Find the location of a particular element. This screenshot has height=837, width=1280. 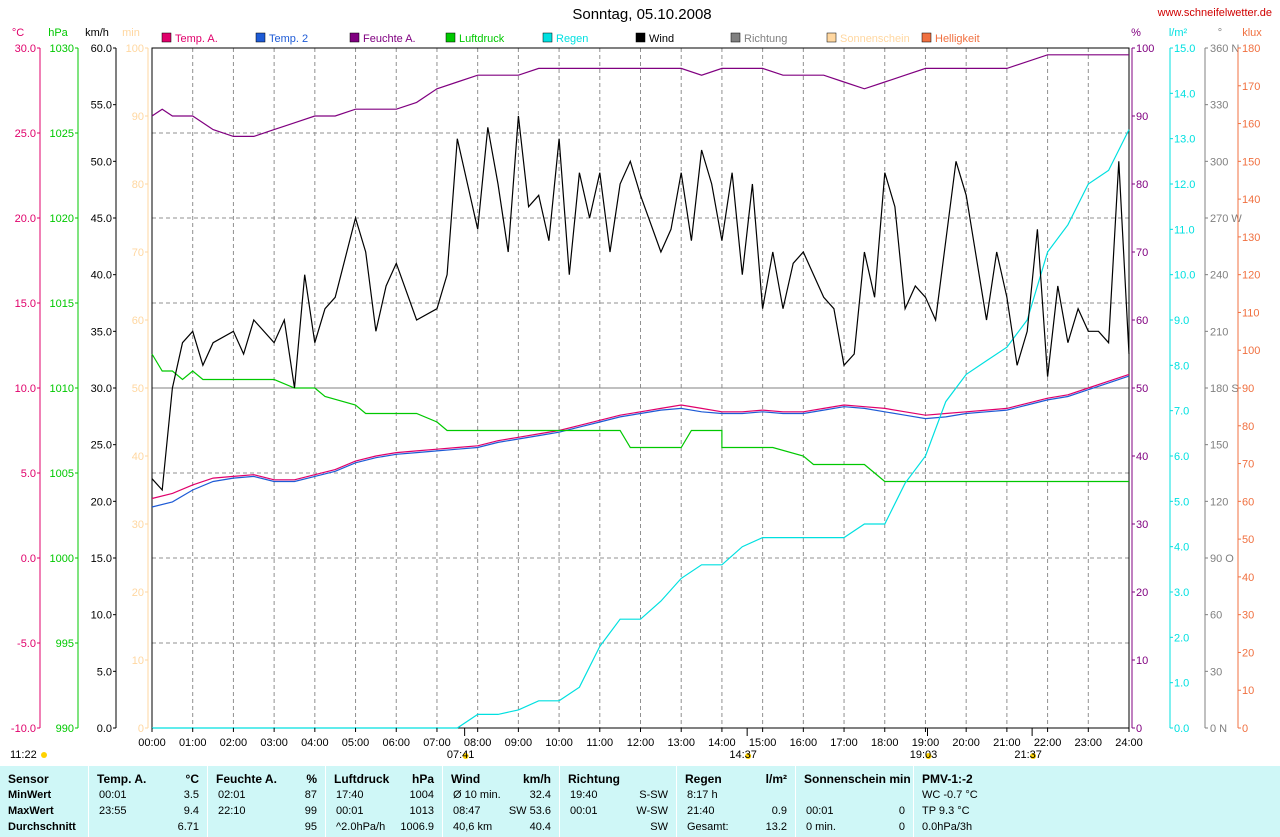

sun-marker-label-3: 21:37 is located at coordinates (1028, 755).